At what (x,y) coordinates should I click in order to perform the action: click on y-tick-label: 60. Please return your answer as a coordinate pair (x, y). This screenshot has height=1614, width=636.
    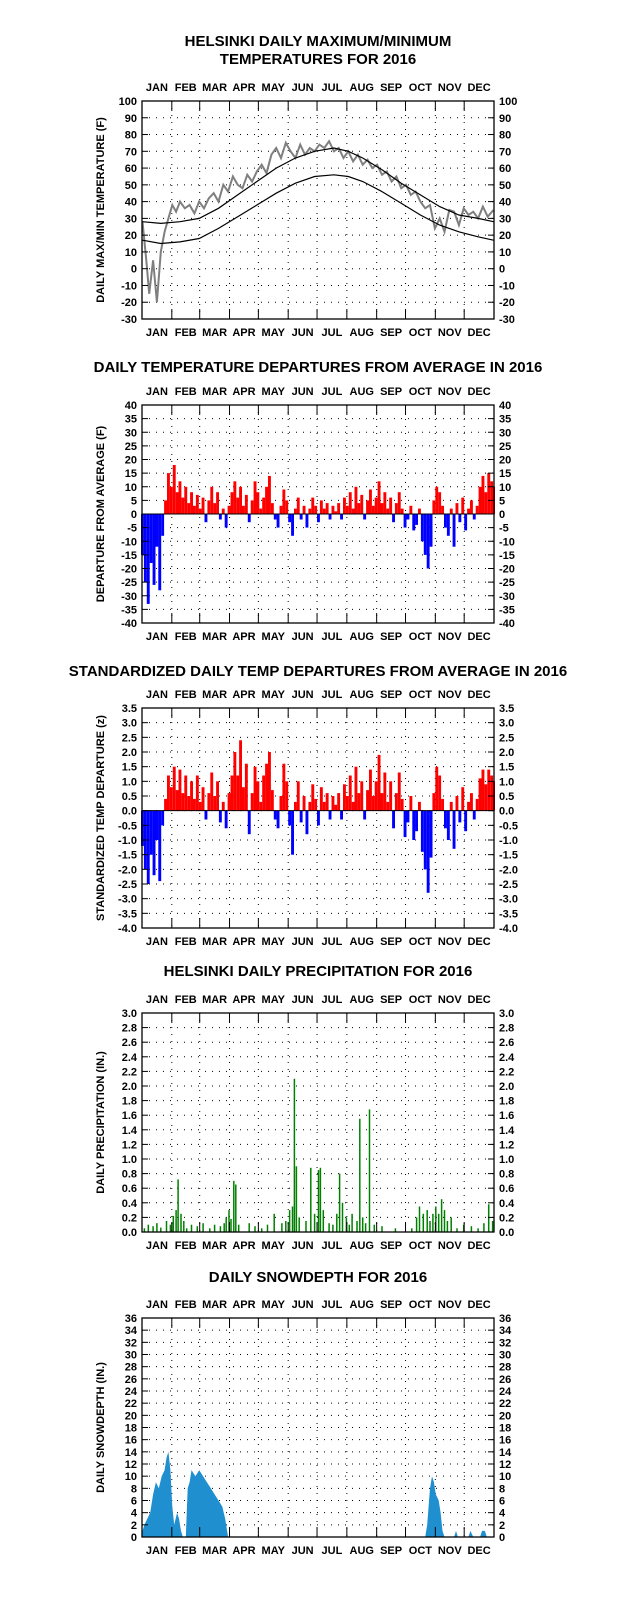
    Looking at the image, I should click on (131, 169).